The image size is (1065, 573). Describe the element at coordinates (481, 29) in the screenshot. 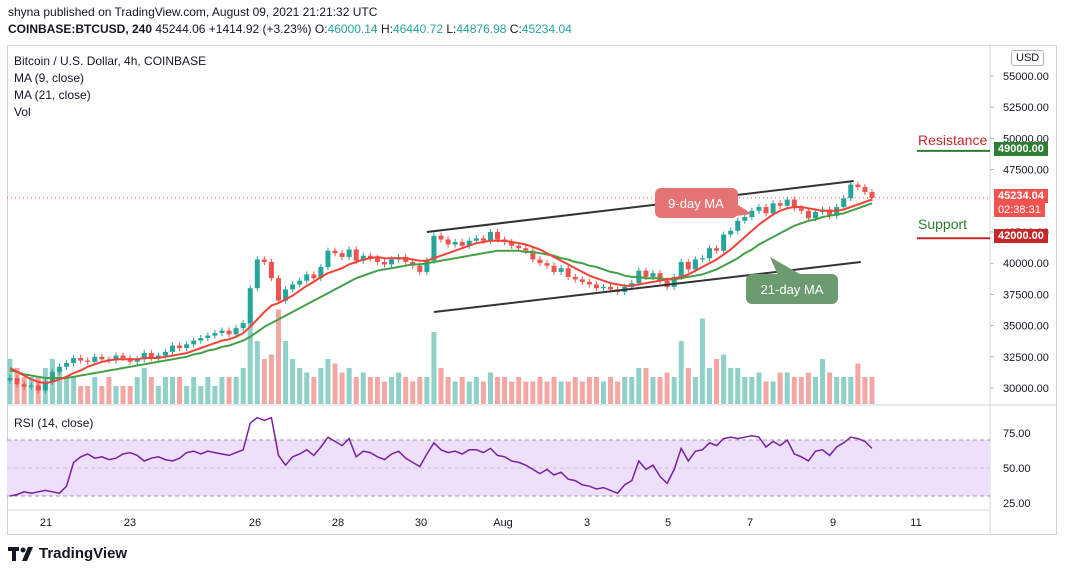

I see `low-value: 44876.98` at that location.